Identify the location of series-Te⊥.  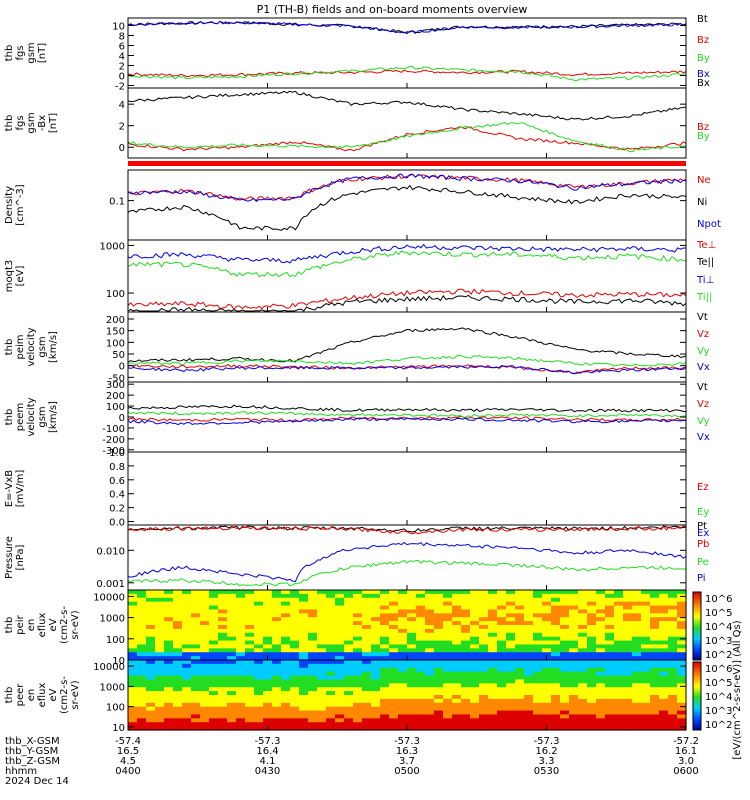
(407, 299).